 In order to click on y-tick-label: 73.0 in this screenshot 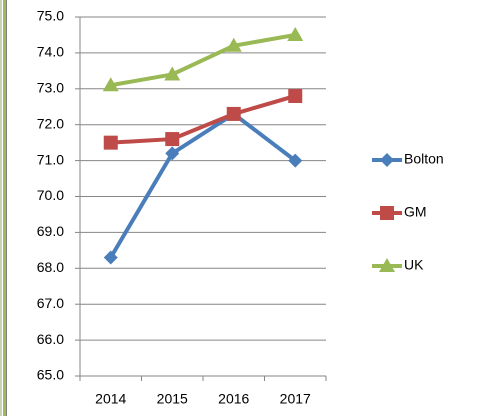, I will do `click(50, 88)`.